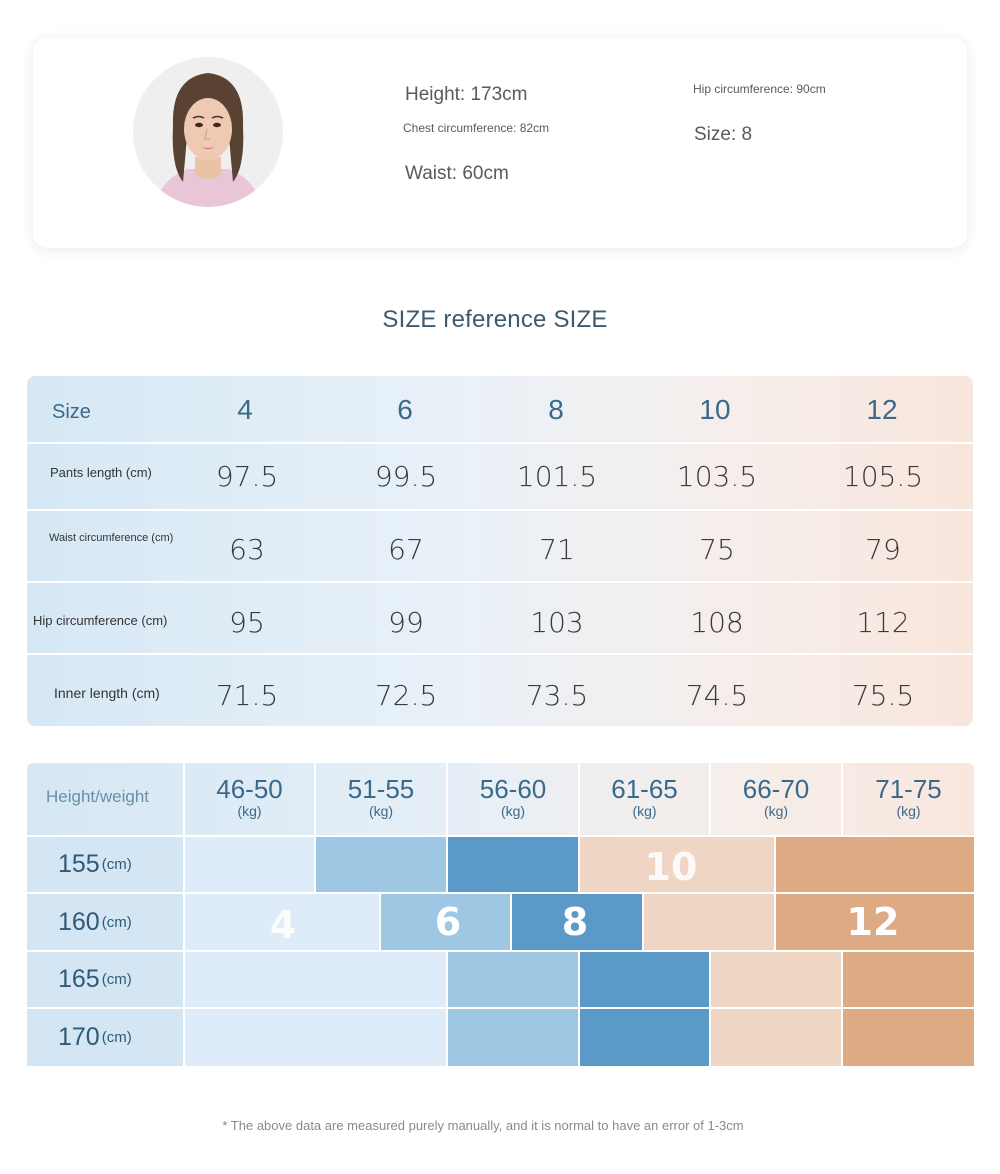 This screenshot has width=1000, height=1174. I want to click on model-portrait-image, so click(208, 132).